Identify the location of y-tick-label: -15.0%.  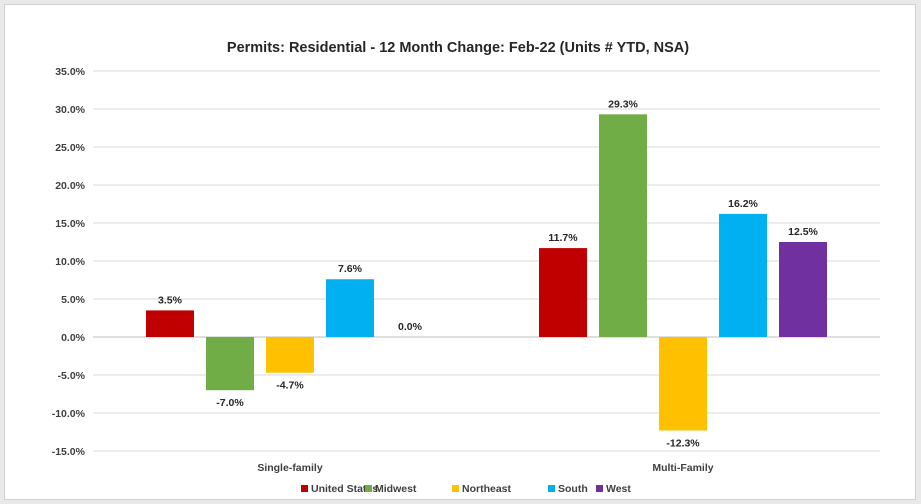
(69, 452).